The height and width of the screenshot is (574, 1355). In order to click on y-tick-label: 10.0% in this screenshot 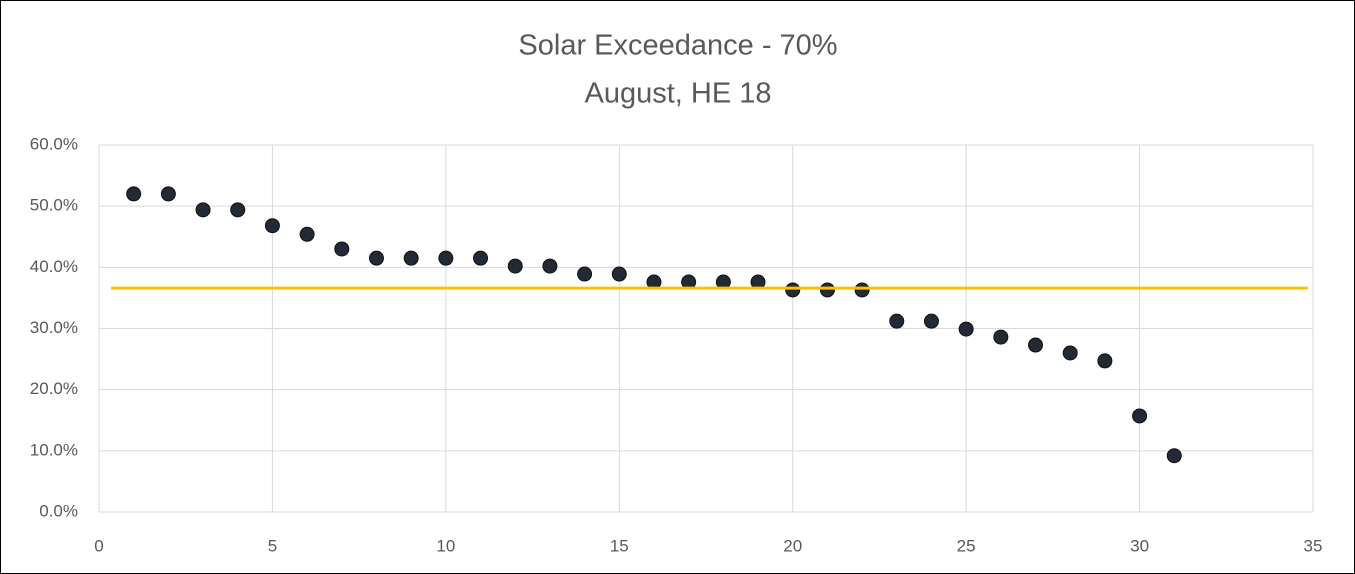, I will do `click(54, 449)`.